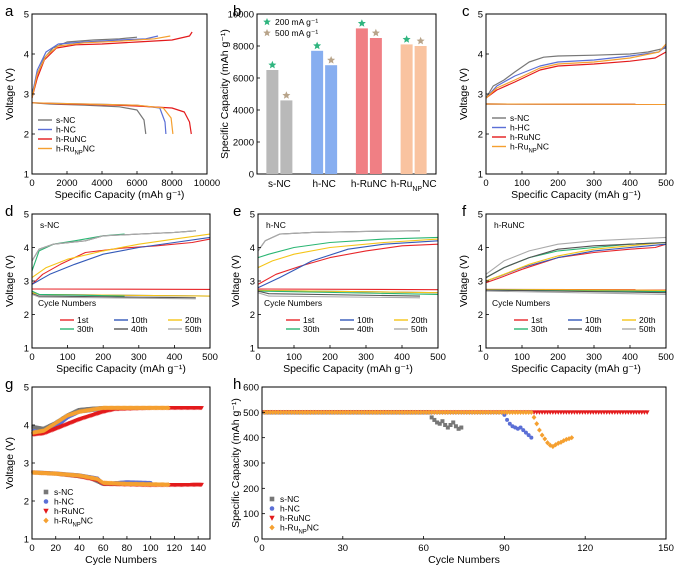 The width and height of the screenshot is (676, 567). What do you see at coordinates (348, 369) in the screenshot?
I see `x-axis-label: Specific Capacity (mAh g⁻¹)` at bounding box center [348, 369].